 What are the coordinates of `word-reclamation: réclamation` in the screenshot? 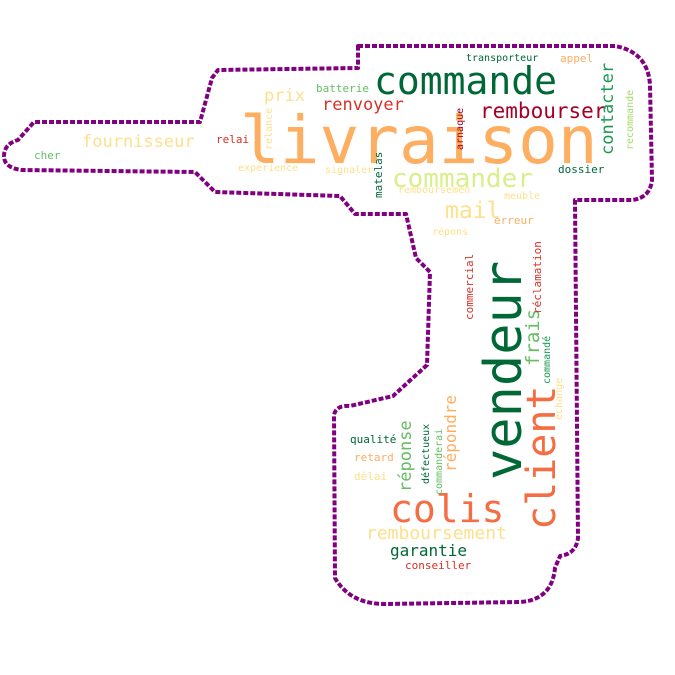 It's located at (537, 277).